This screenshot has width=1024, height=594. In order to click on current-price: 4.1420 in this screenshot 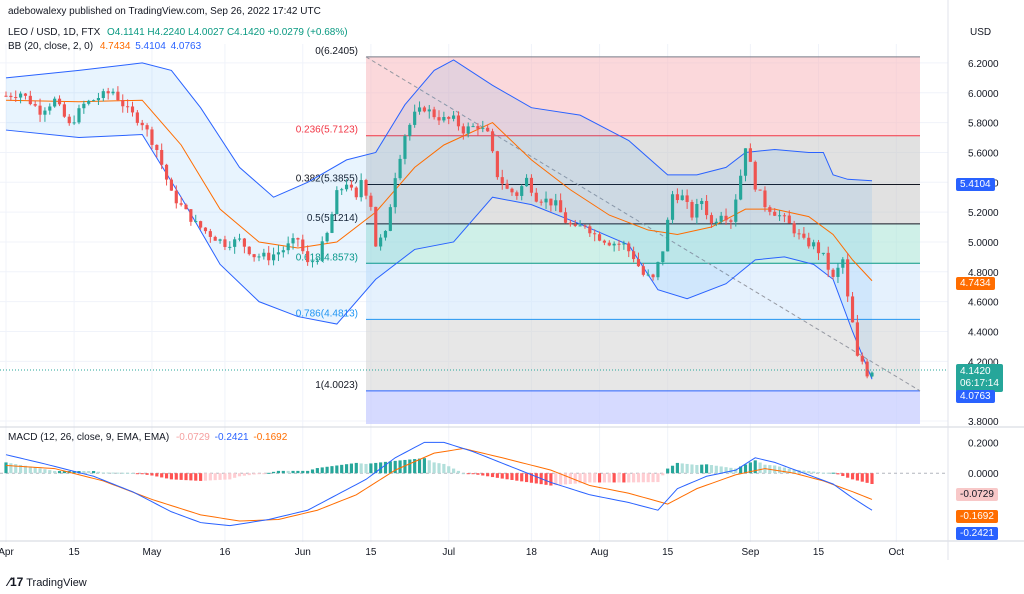, I will do `click(975, 371)`.